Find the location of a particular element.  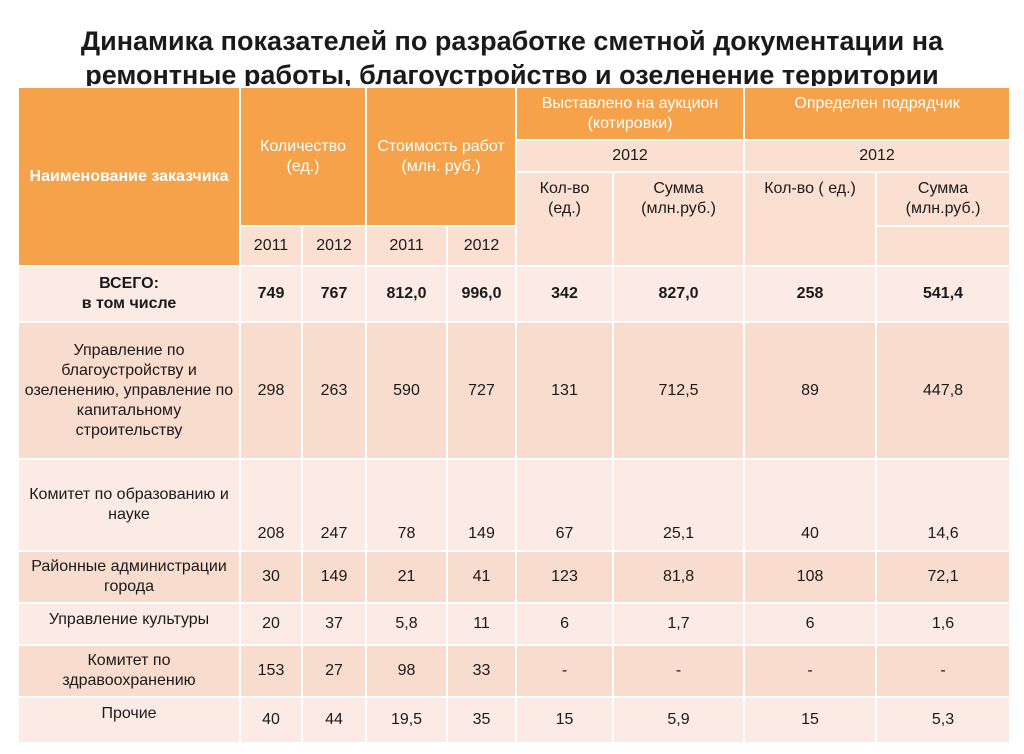

cell-q2012: 37 is located at coordinates (334, 624).